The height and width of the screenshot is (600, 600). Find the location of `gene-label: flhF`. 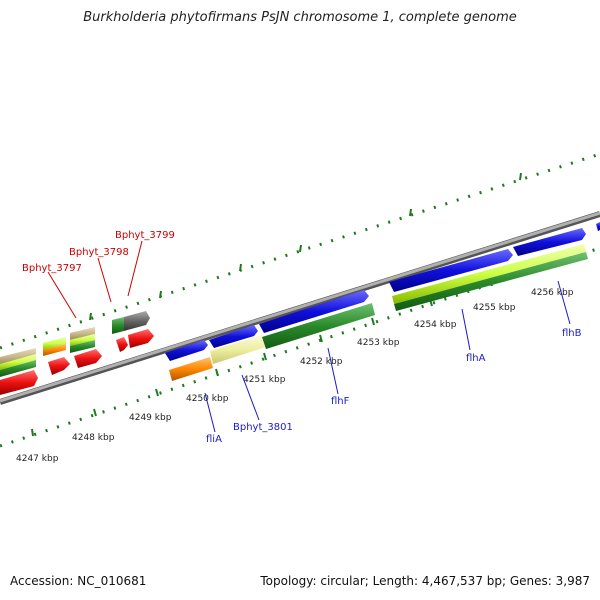

gene-label: flhF is located at coordinates (340, 401).